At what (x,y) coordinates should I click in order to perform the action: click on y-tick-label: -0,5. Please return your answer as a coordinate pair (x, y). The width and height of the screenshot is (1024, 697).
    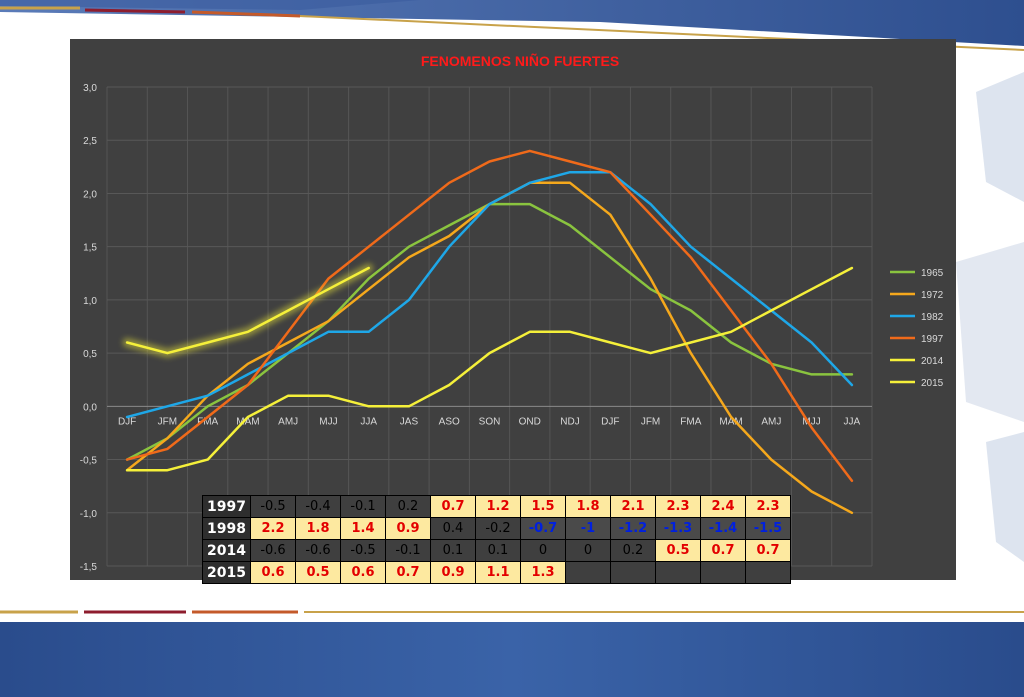
    Looking at the image, I should click on (89, 461).